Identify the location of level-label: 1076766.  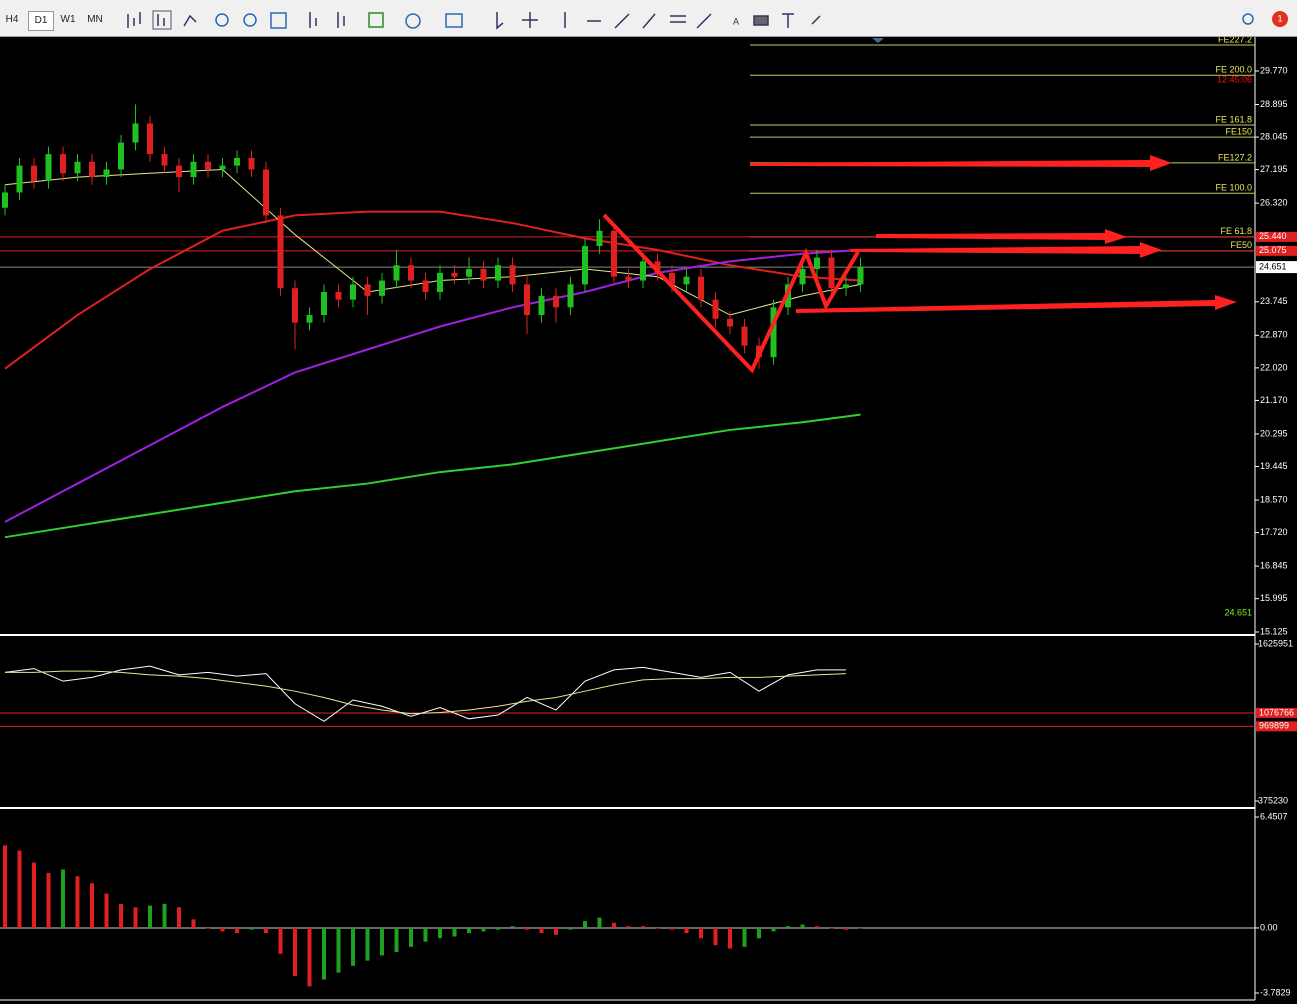
(1276, 712).